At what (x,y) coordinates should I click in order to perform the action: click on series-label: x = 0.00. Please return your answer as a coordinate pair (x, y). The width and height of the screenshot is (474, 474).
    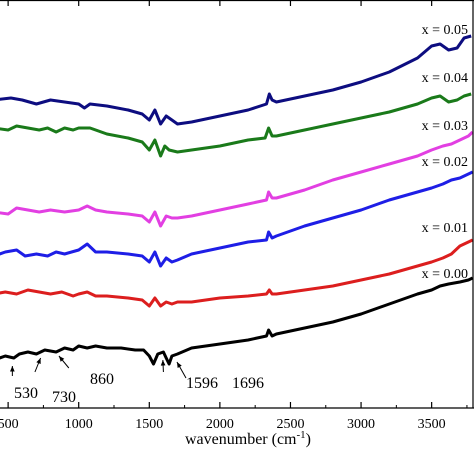
    Looking at the image, I should click on (445, 274).